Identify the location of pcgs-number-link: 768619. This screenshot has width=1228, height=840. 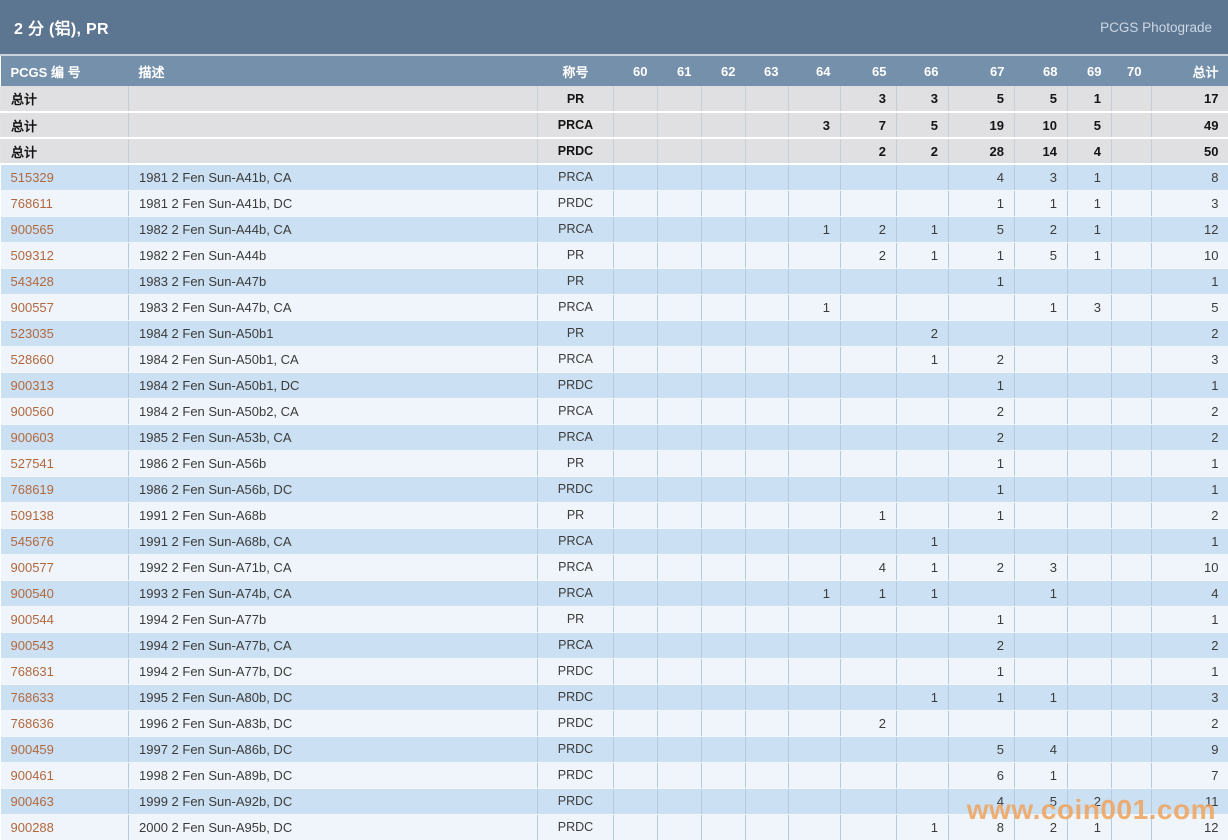
(32, 489).